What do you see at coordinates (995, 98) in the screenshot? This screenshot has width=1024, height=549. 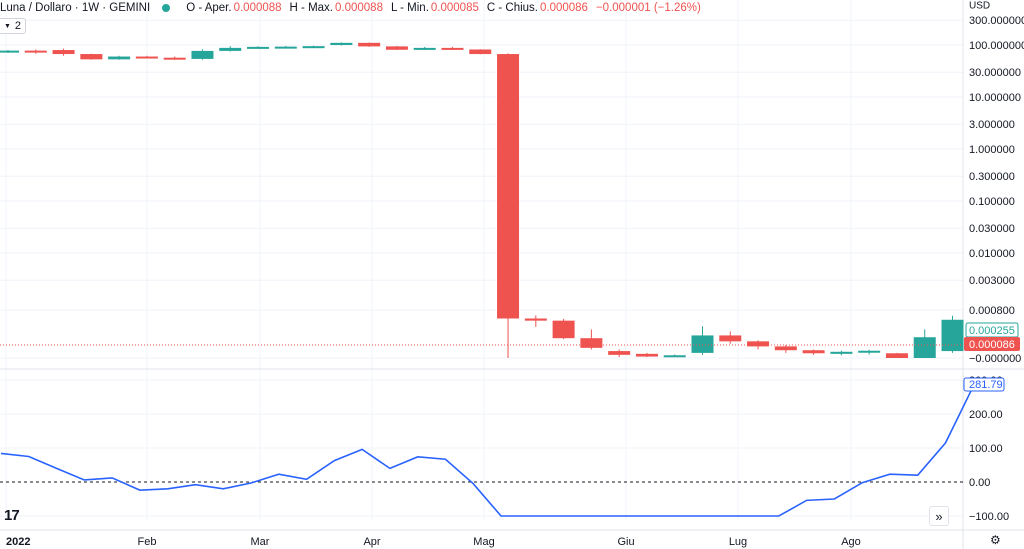 I see `price-tick-label: 10.000000` at bounding box center [995, 98].